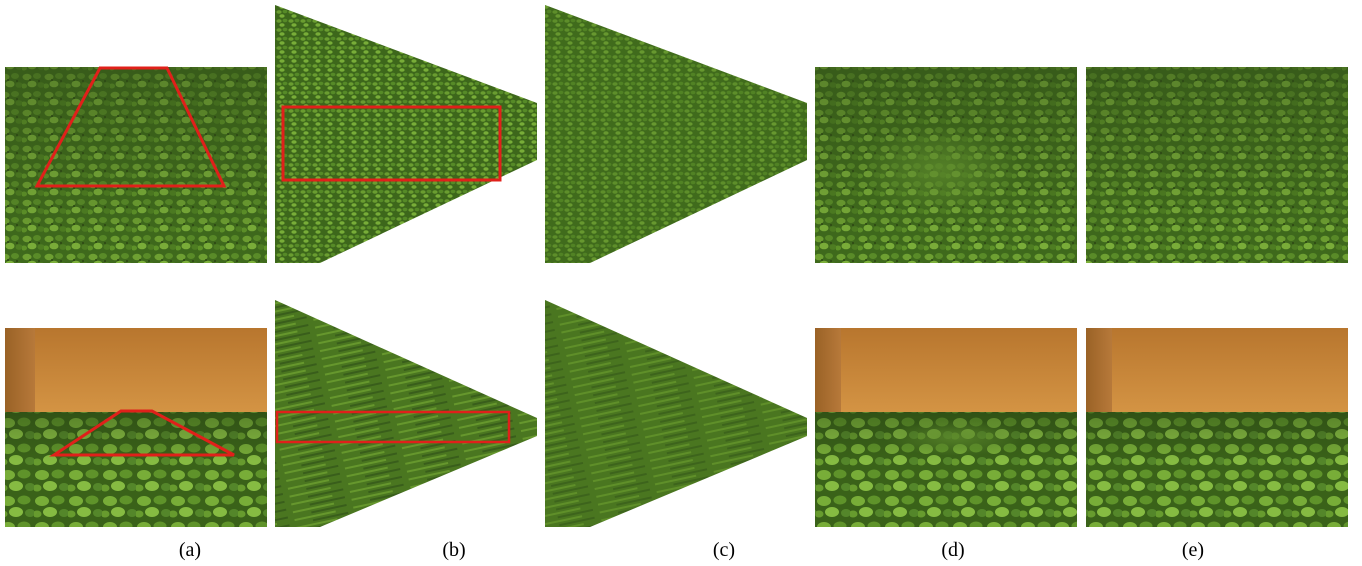 This screenshot has width=1362, height=566. I want to click on caption-c: (c), so click(724, 550).